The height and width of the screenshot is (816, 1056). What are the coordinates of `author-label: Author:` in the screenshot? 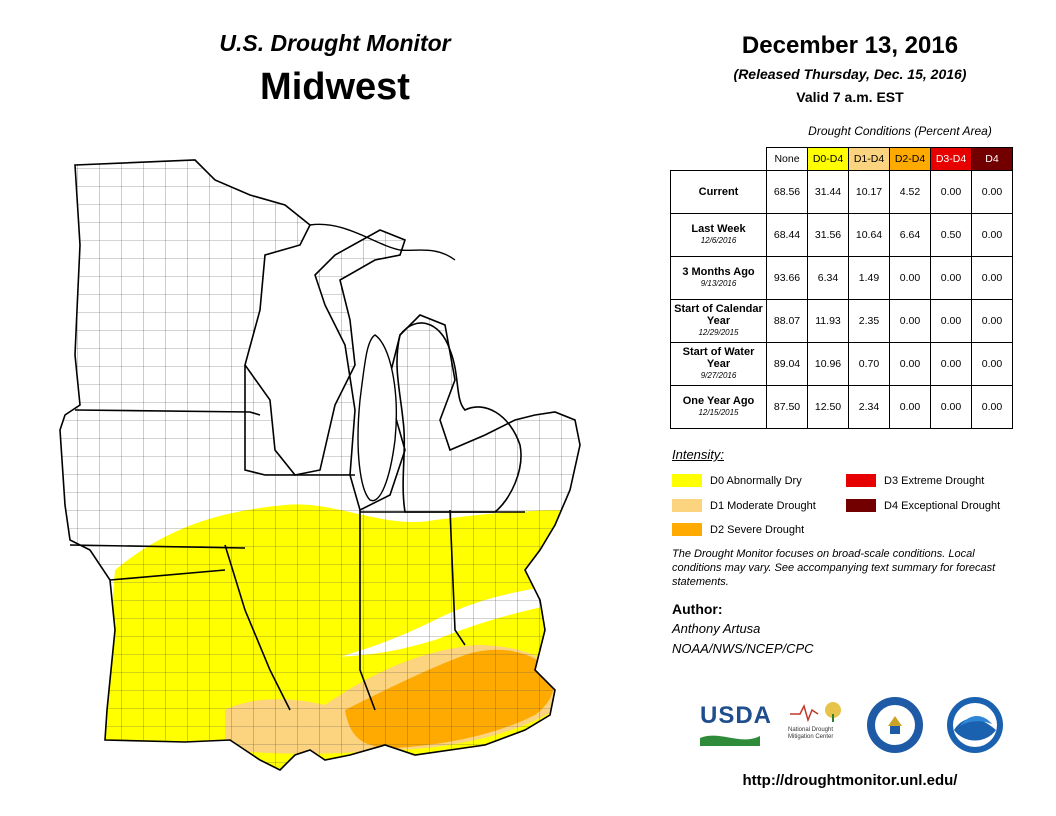 It's located at (697, 609).